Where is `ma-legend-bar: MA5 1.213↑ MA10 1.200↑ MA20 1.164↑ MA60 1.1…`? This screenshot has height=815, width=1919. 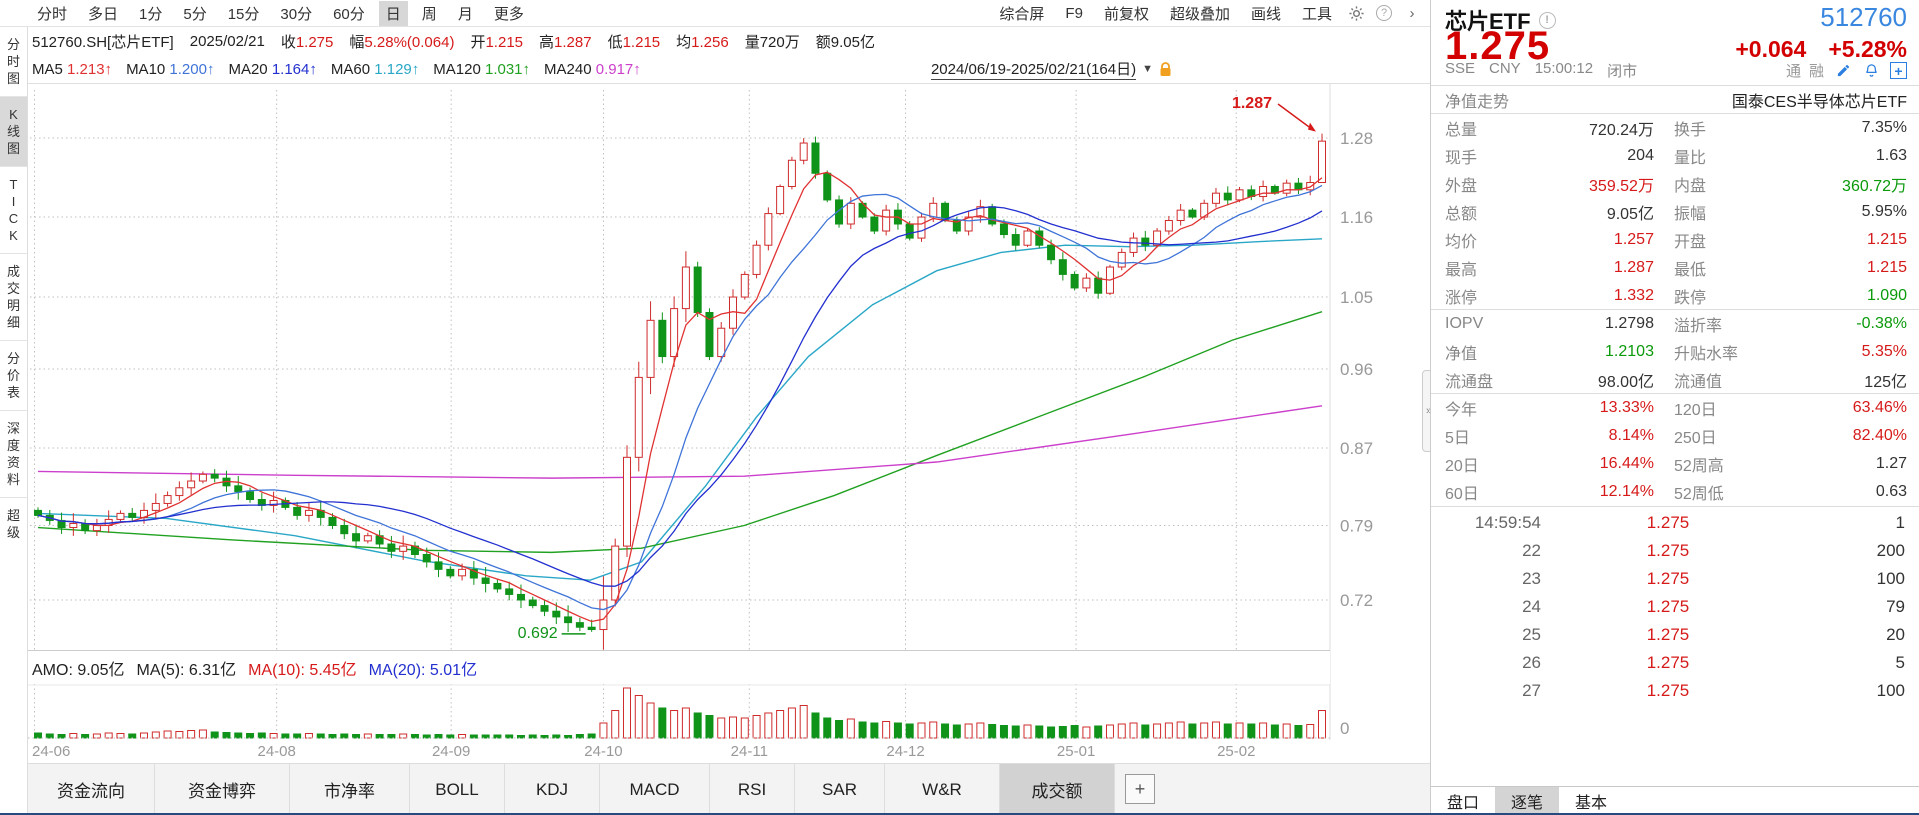
ma-legend-bar: MA5 1.213↑ MA10 1.200↑ MA20 1.164↑ MA60 1.1… is located at coordinates (729, 69).